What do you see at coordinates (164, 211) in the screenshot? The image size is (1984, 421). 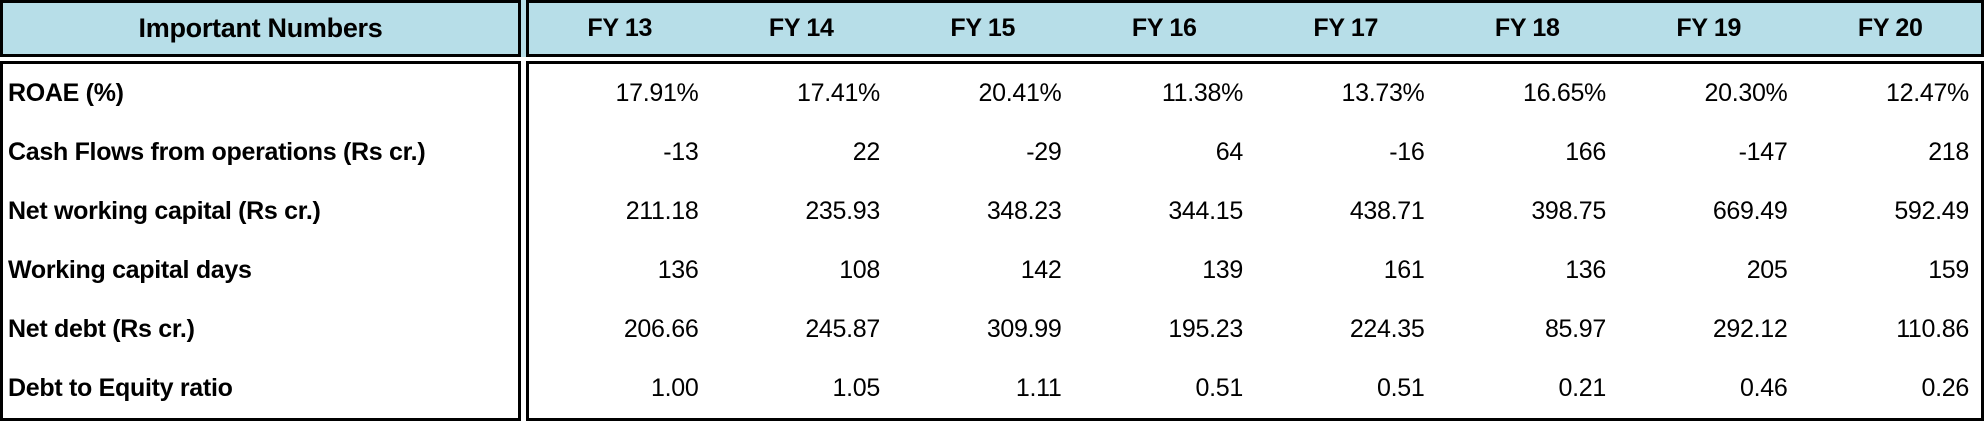 I see `row-label: Net working capital (Rs cr.)` at bounding box center [164, 211].